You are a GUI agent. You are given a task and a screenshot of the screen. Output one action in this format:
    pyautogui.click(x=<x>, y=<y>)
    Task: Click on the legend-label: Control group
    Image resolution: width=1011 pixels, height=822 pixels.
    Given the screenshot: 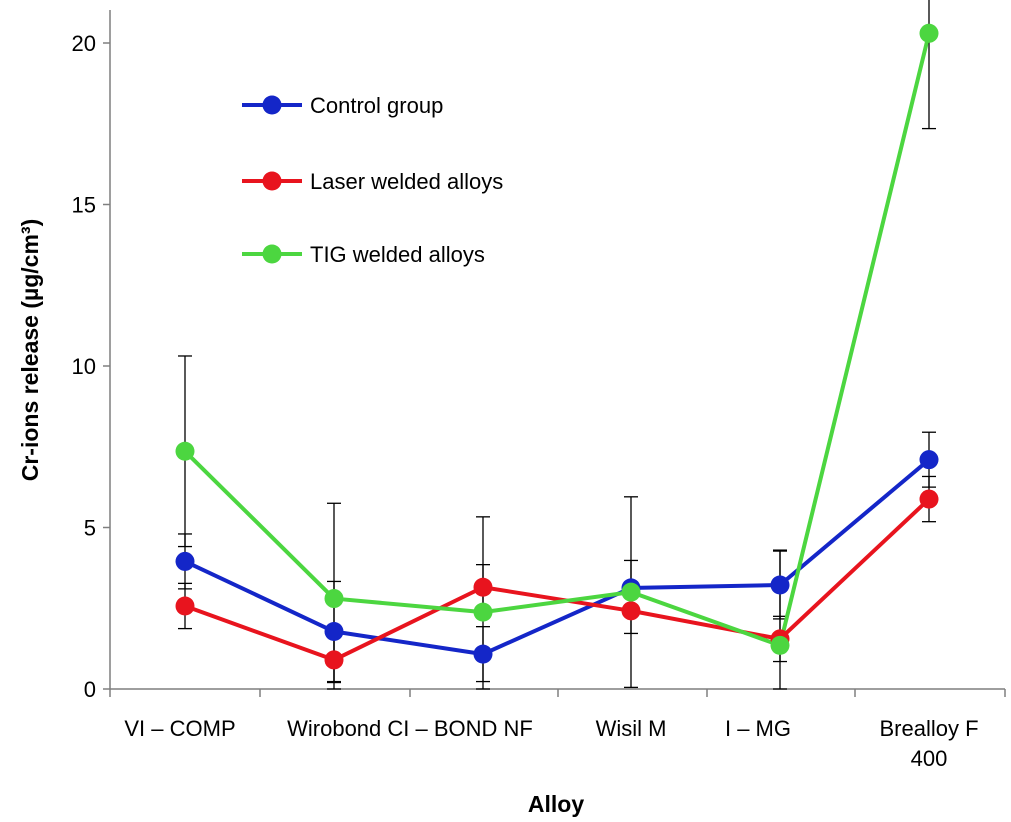 What is the action you would take?
    pyautogui.click(x=376, y=105)
    